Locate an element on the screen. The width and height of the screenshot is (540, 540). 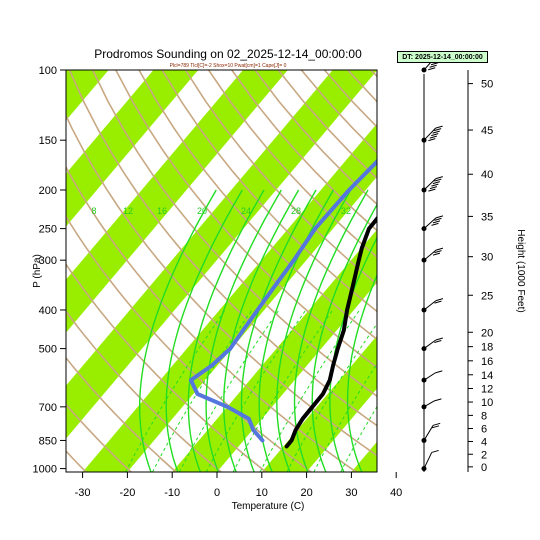
p-tick-label: 850 is located at coordinates (48, 441).